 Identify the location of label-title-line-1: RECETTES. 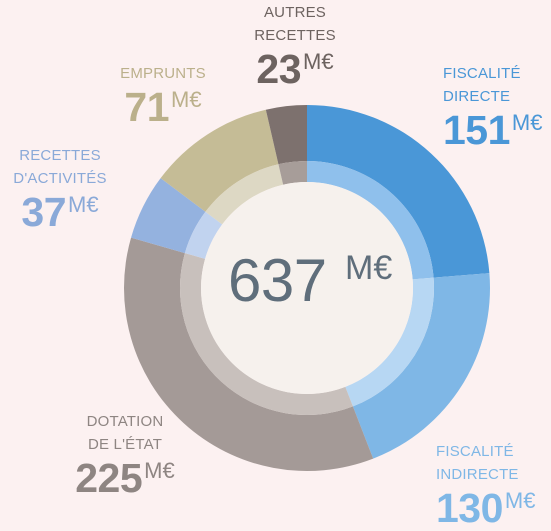
(60, 155).